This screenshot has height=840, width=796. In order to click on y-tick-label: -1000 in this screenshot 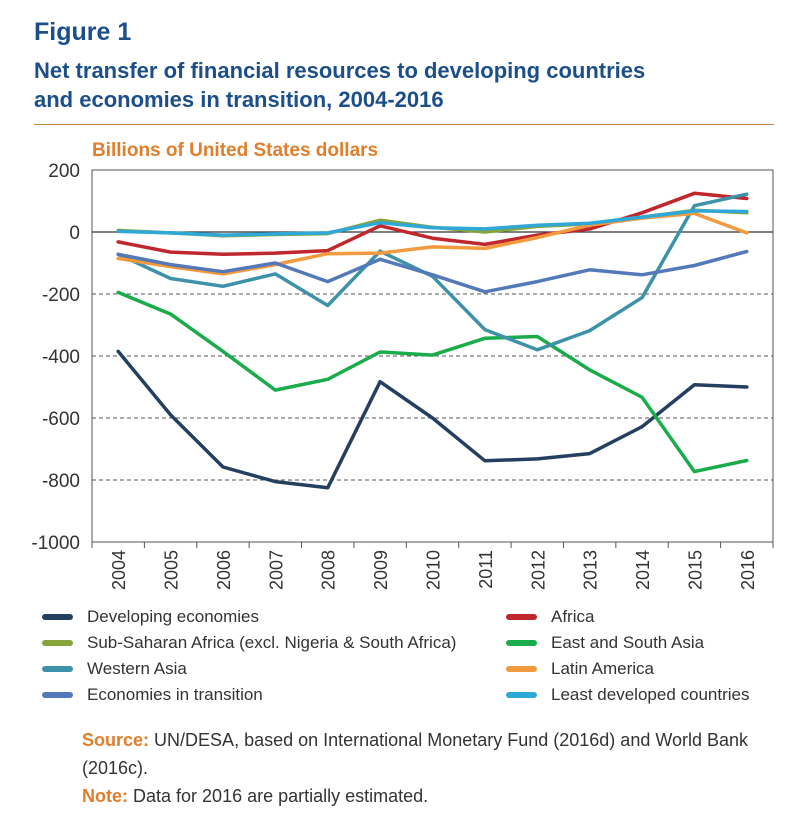, I will do `click(55, 543)`.